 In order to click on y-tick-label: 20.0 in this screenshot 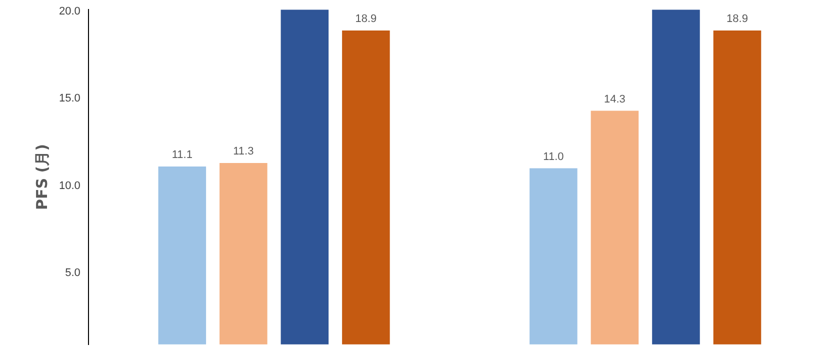, I will do `click(69, 11)`.